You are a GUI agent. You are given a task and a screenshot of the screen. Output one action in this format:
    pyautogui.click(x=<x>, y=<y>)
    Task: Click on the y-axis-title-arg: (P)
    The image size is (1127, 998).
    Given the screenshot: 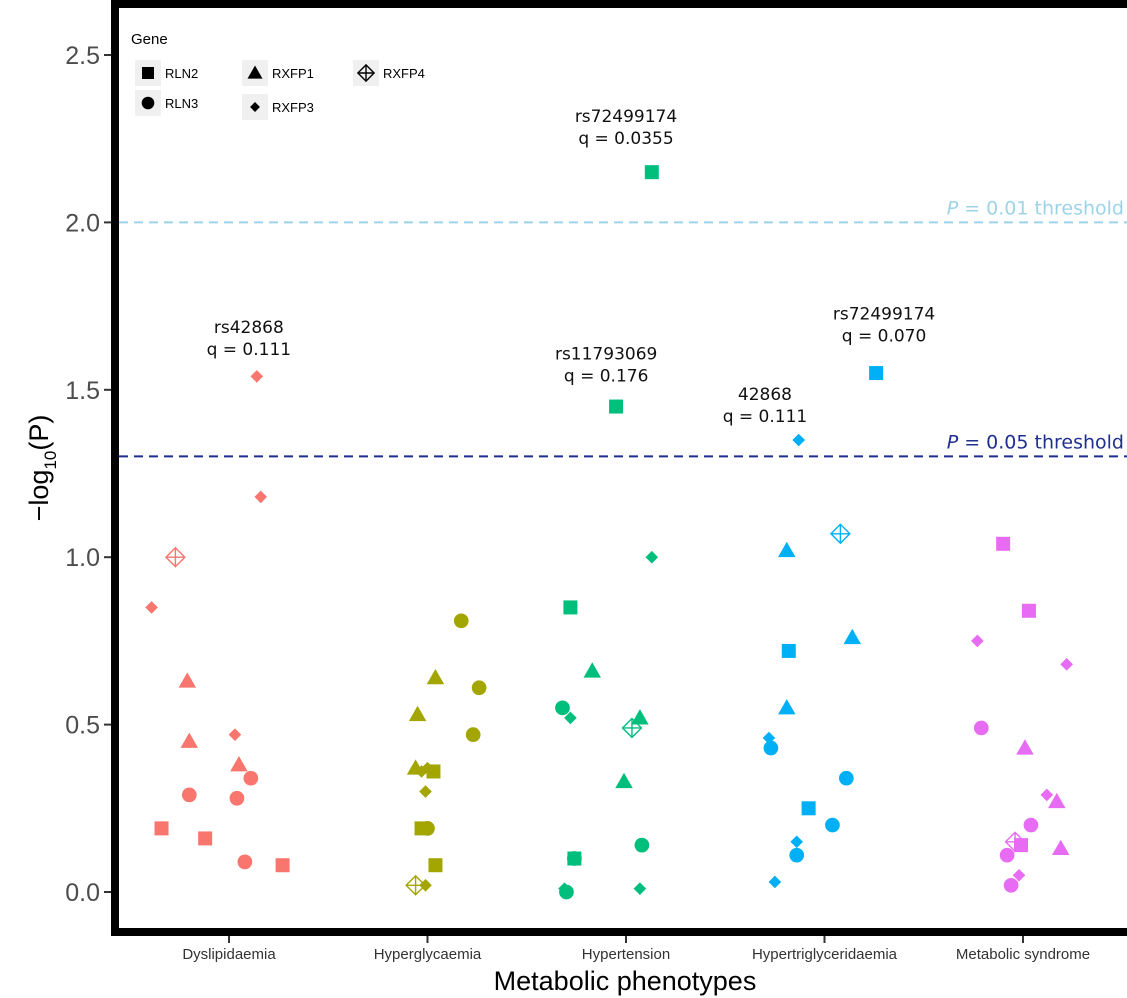 What is the action you would take?
    pyautogui.click(x=39, y=433)
    